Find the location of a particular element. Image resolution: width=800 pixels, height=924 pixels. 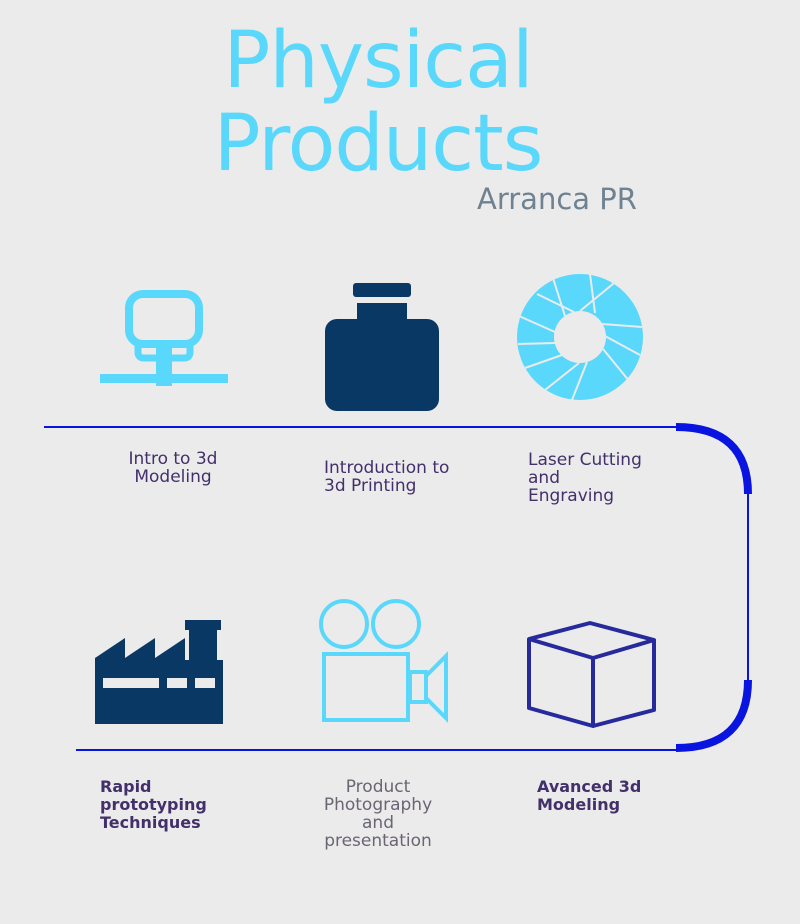

label-line: 3d Printing is located at coordinates (370, 486).